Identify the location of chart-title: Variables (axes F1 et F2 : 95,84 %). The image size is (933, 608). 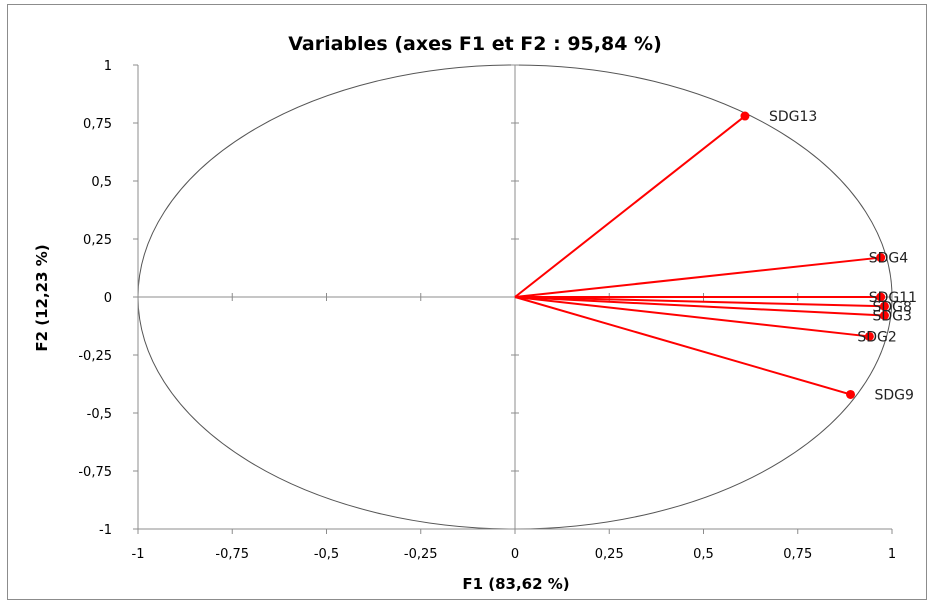
(475, 44).